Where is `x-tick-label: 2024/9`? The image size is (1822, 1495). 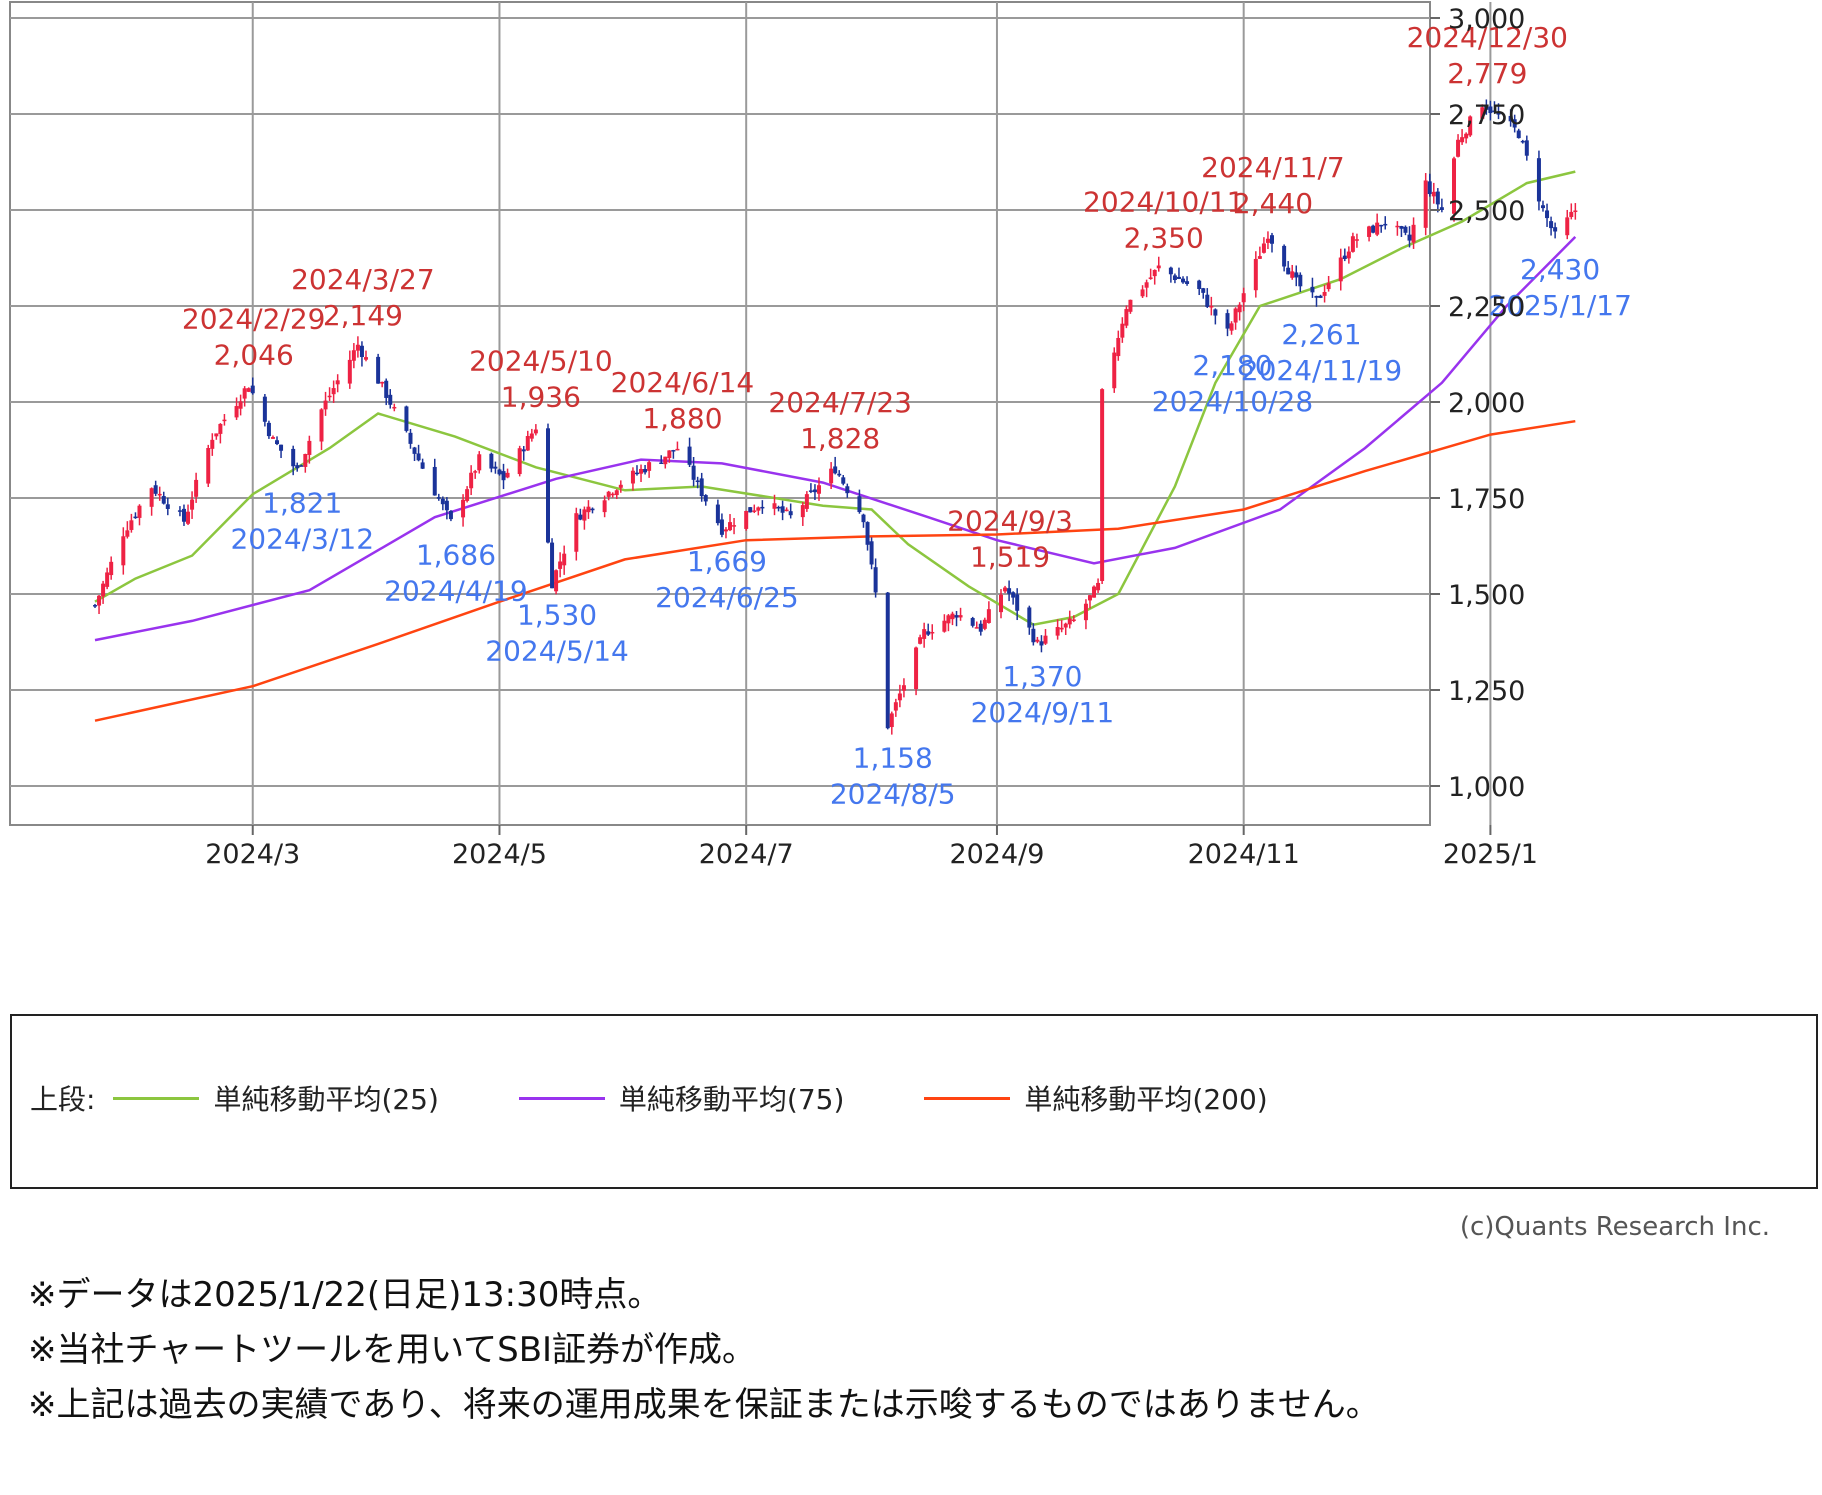
x-tick-label: 2024/9 is located at coordinates (996, 854).